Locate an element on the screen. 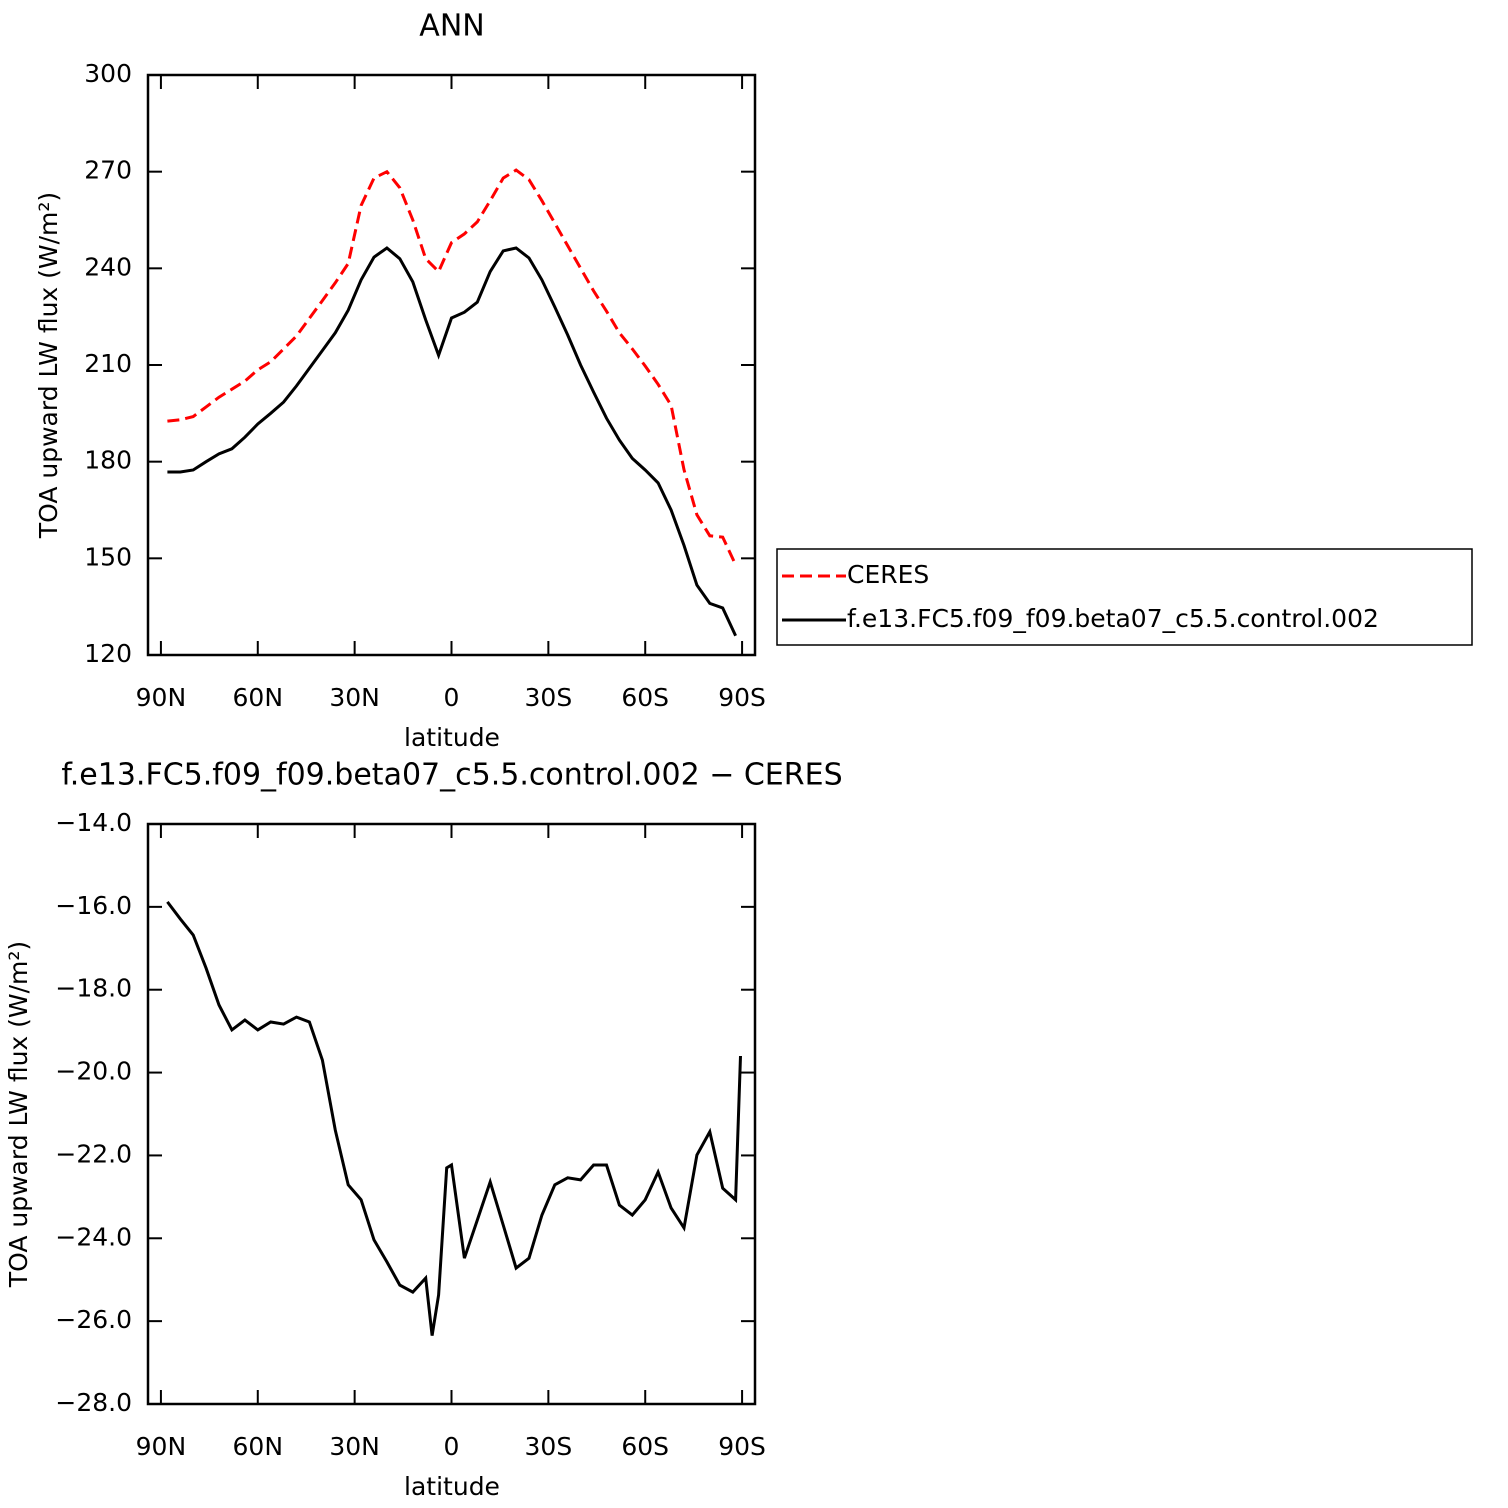 The height and width of the screenshot is (1508, 1508). y-tick-label: −14.0 is located at coordinates (93, 822).